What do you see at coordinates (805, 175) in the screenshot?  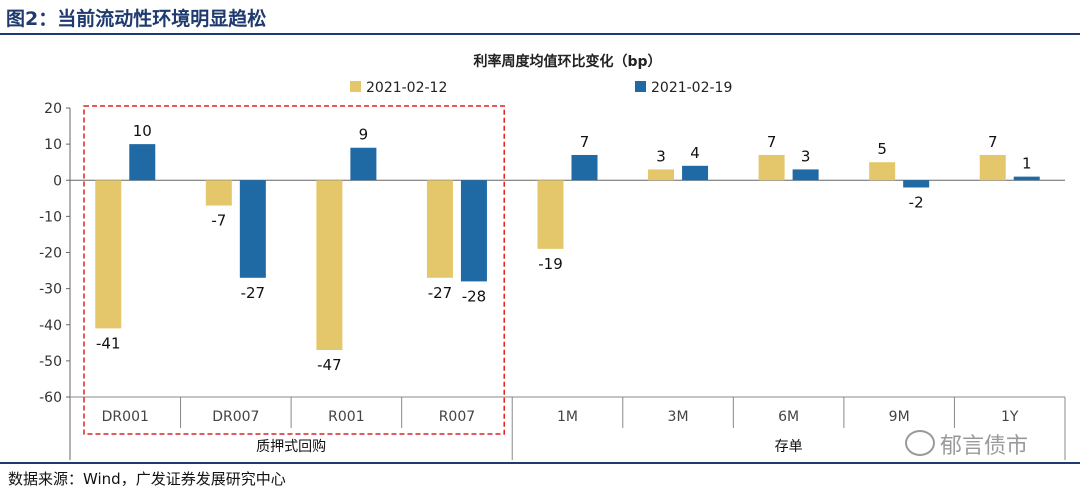 I see `bar-s2-6m` at bounding box center [805, 175].